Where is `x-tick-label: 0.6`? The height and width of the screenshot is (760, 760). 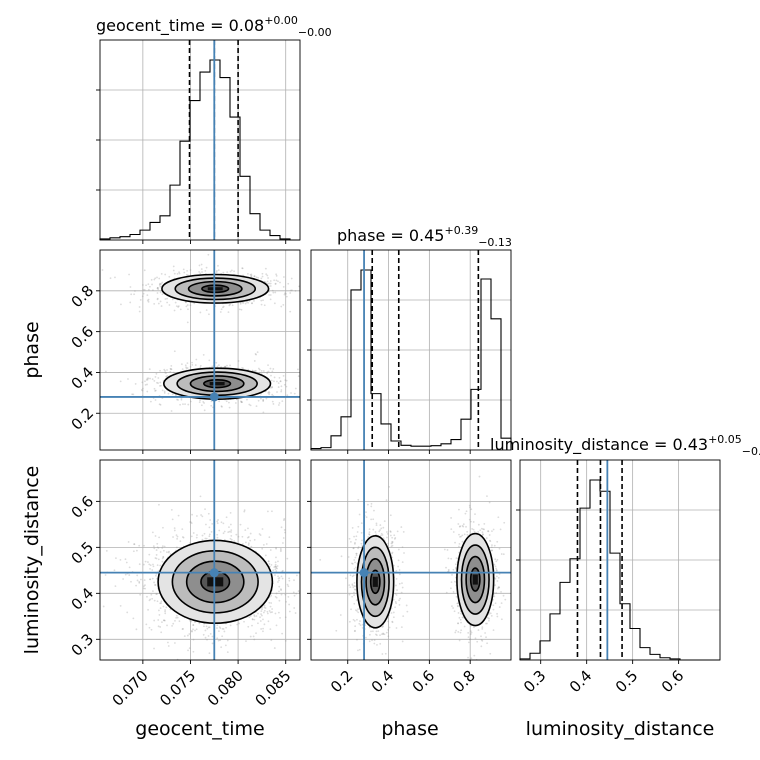
x-tick-label: 0.6 is located at coordinates (673, 682).